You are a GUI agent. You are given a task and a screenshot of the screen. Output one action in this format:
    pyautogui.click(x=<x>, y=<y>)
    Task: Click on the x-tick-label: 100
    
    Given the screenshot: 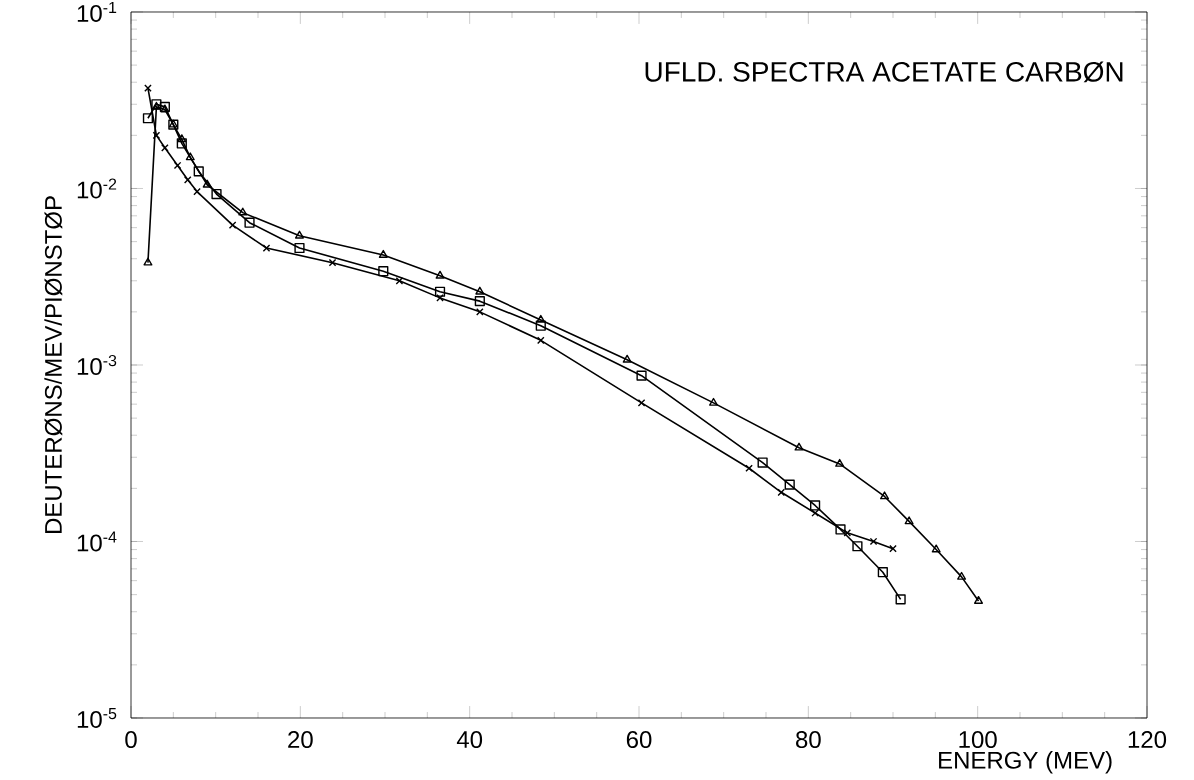 What is the action you would take?
    pyautogui.click(x=978, y=740)
    